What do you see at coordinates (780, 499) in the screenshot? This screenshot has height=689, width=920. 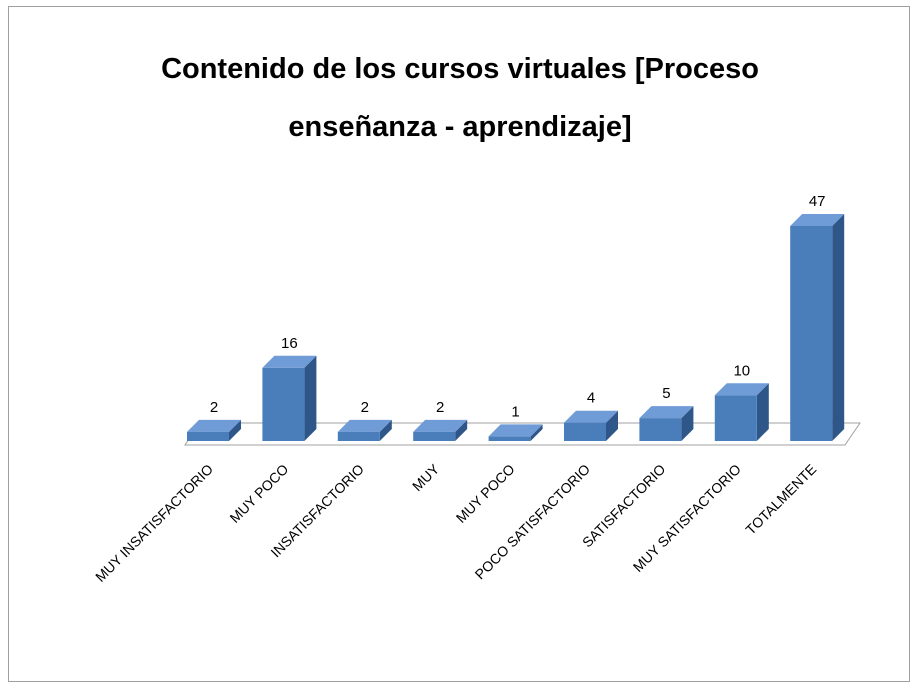 I see `x-tick-label: TOTALMENTE` at bounding box center [780, 499].